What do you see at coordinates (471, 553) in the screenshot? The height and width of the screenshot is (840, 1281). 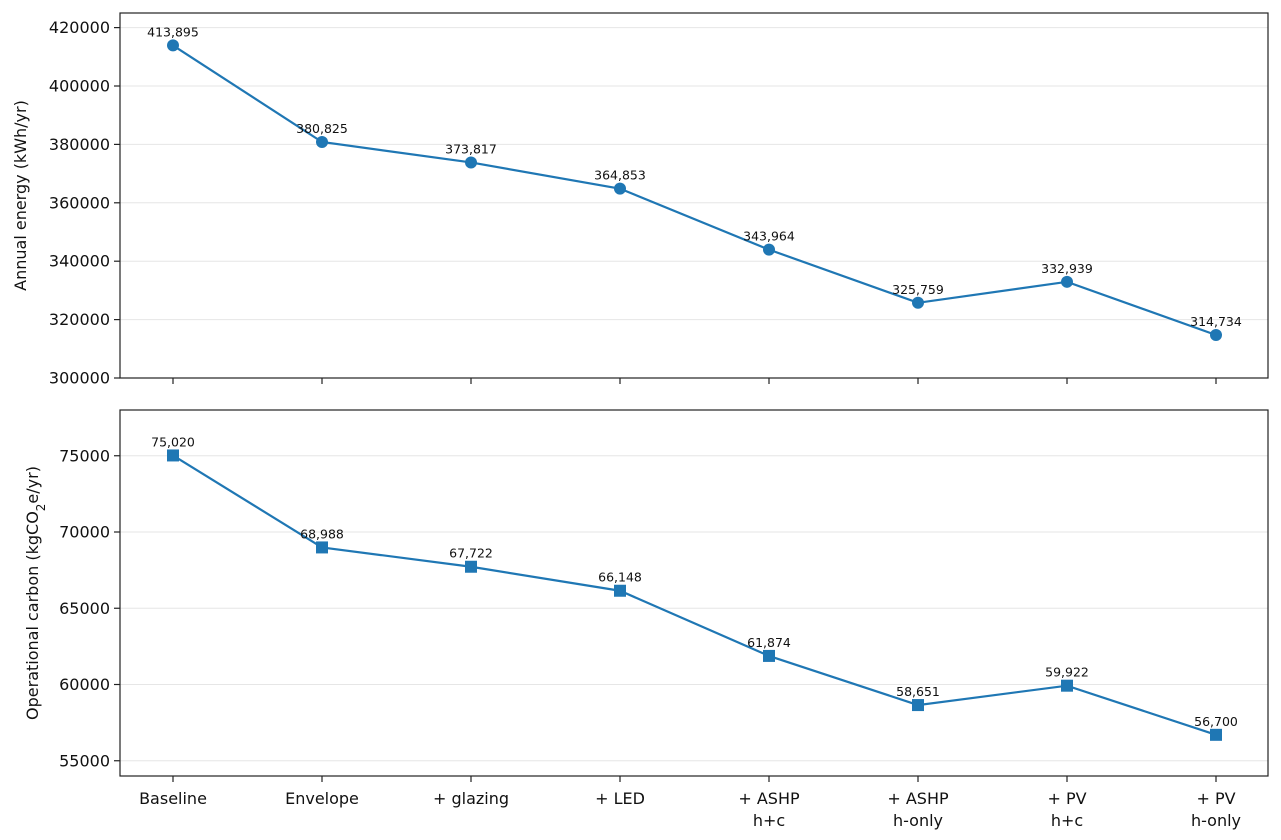 I see `data-label: 67,722` at bounding box center [471, 553].